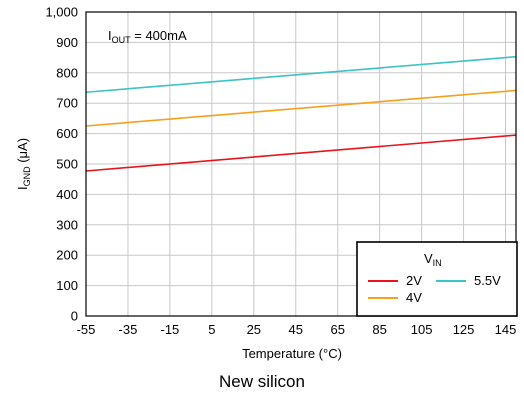  What do you see at coordinates (379, 329) in the screenshot?
I see `x-tick-label: 85` at bounding box center [379, 329].